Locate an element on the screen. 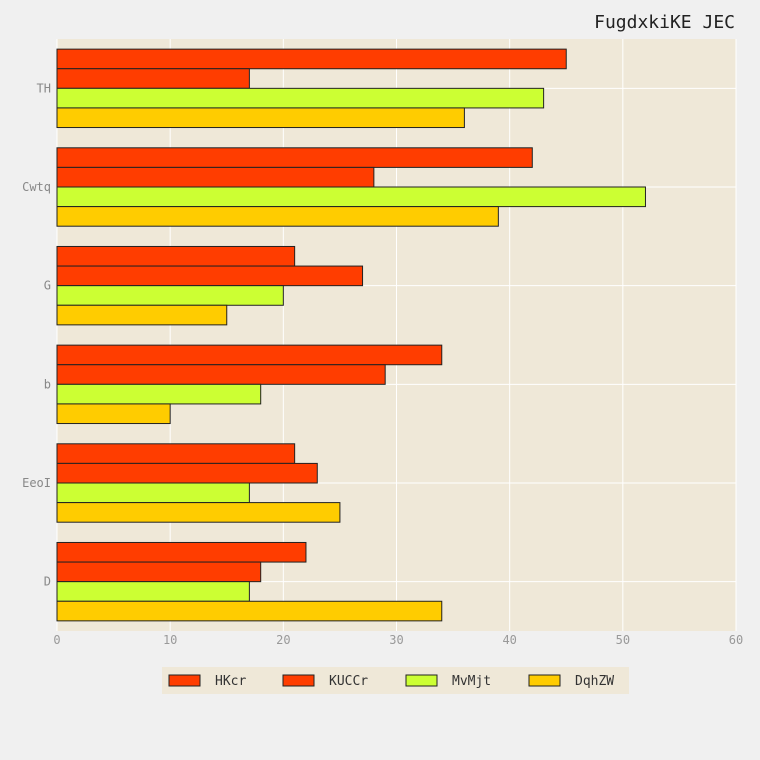 This screenshot has height=760, width=760. y-category-label: b is located at coordinates (47, 384).